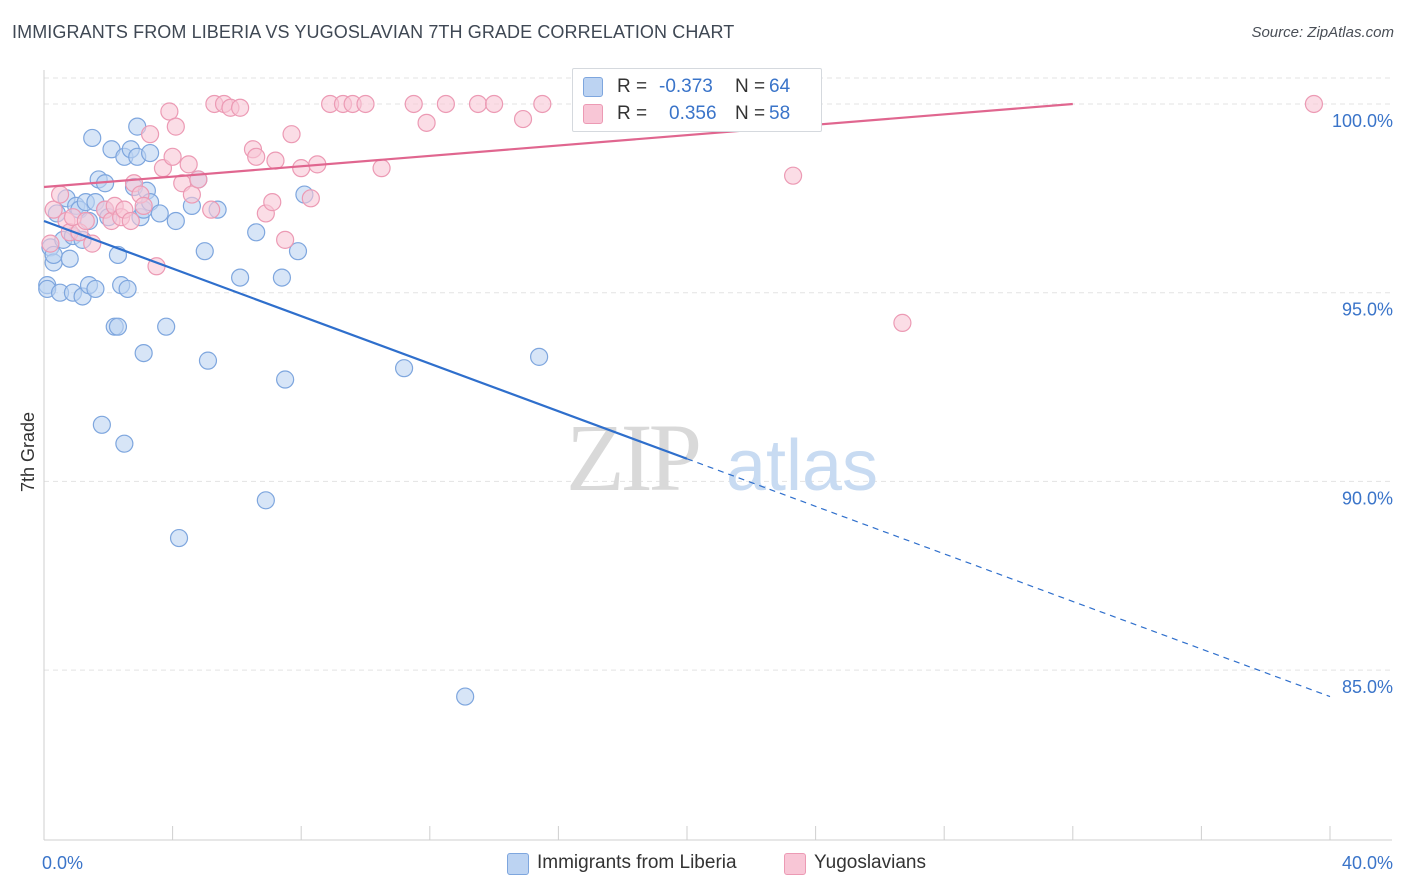 The height and width of the screenshot is (892, 1406). Describe the element at coordinates (795, 864) in the screenshot. I see `bottom-legend-swatch-yugoslavians` at that location.